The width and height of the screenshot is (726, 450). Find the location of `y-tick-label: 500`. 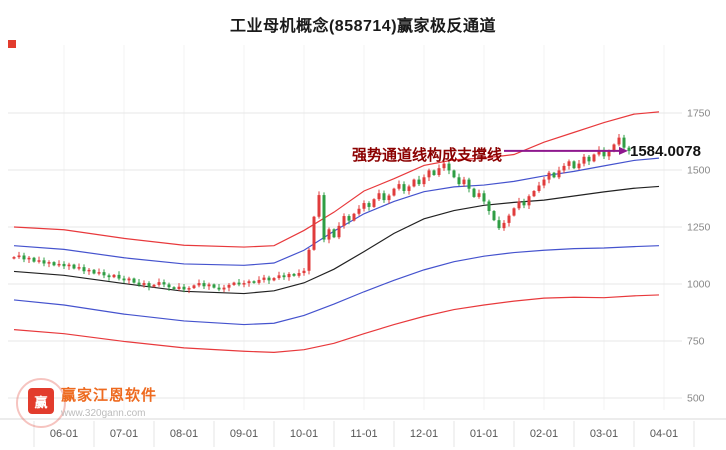

y-tick-label: 500 is located at coordinates (696, 399).